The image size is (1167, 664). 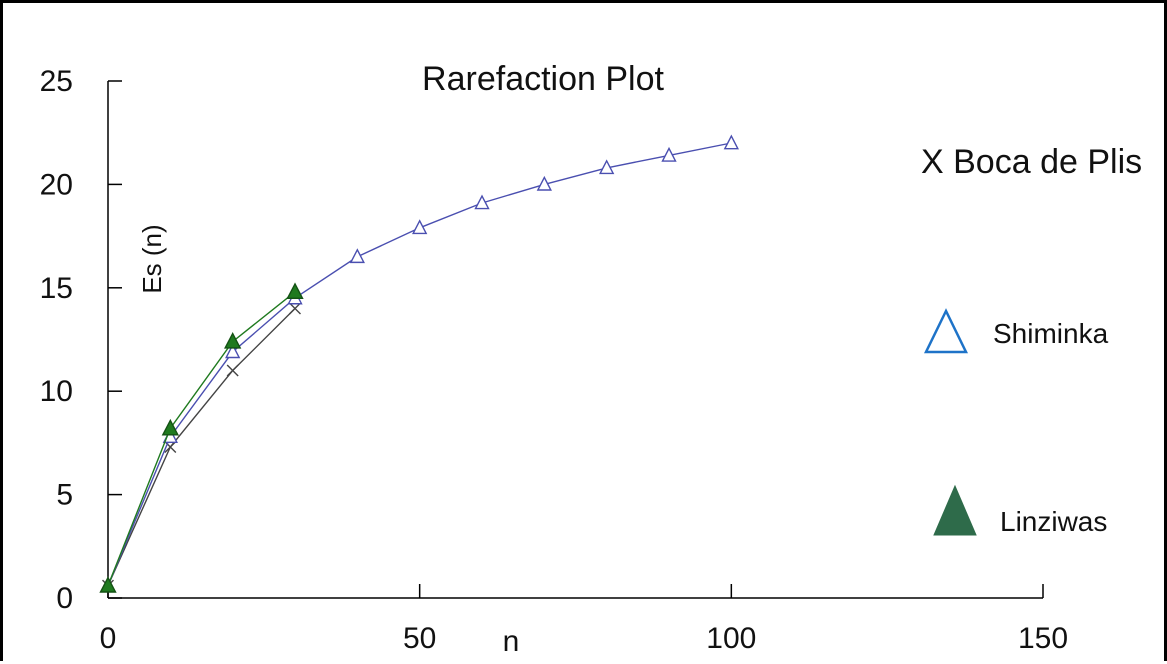 I want to click on series-boca-de-plis, so click(x=201, y=447).